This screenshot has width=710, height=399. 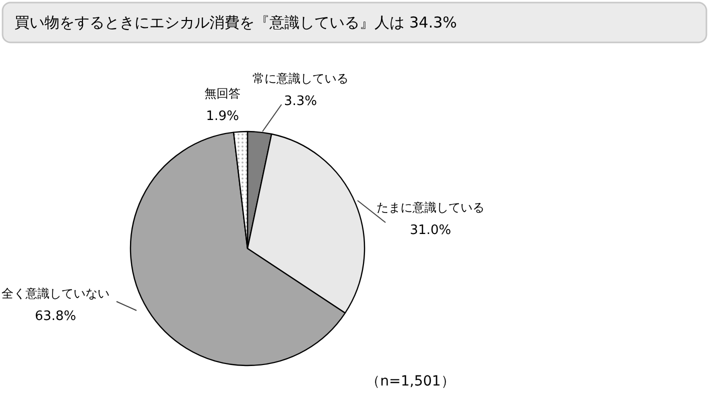 I want to click on slice-label: たまに意識している, so click(x=430, y=207).